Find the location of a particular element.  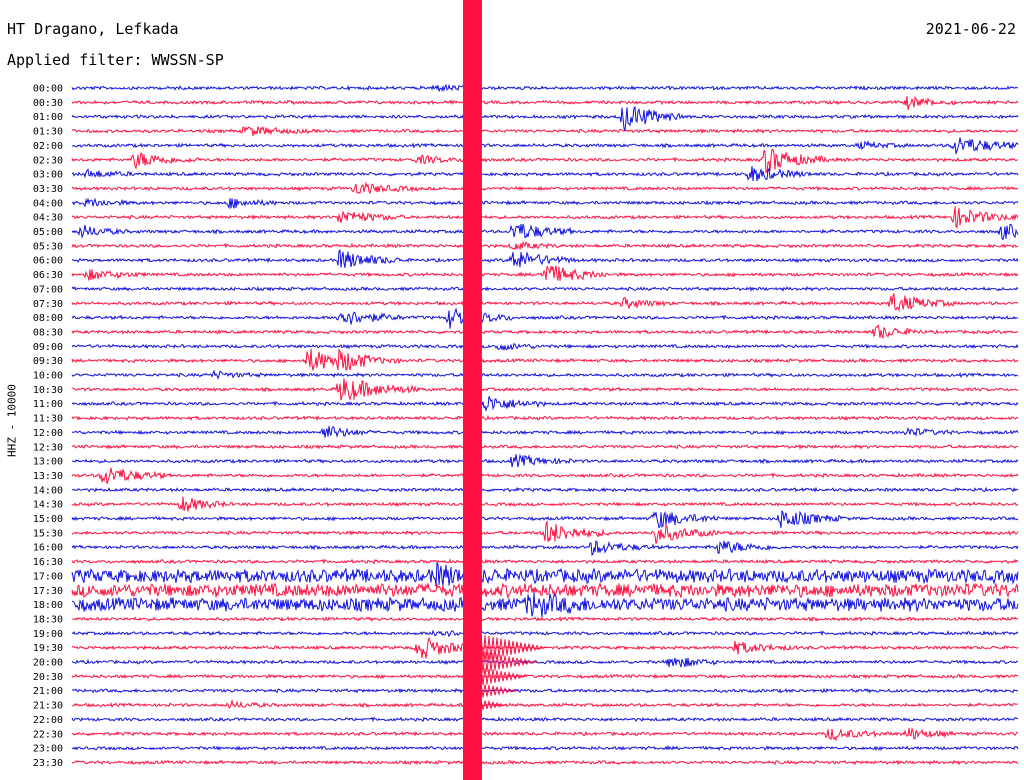

row-label-2130: 21:30 is located at coordinates (48, 706).